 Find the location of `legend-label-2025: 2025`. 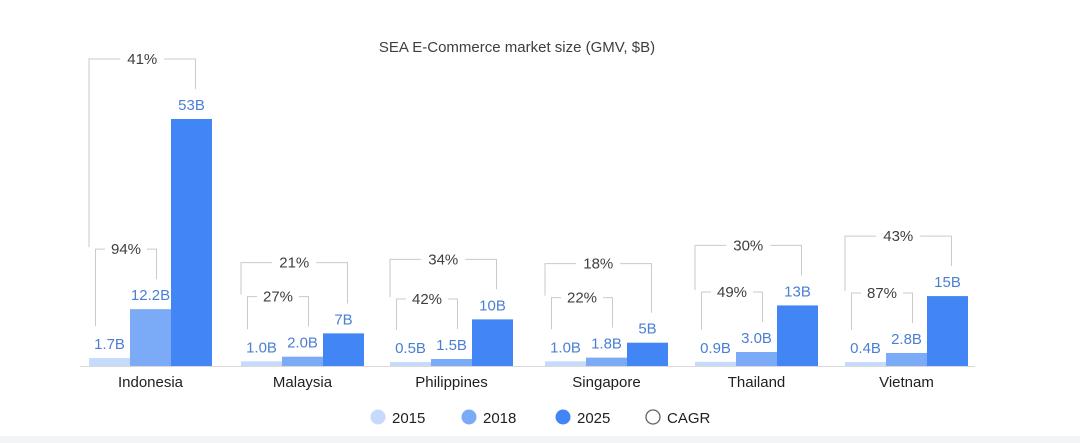

legend-label-2025: 2025 is located at coordinates (593, 418).